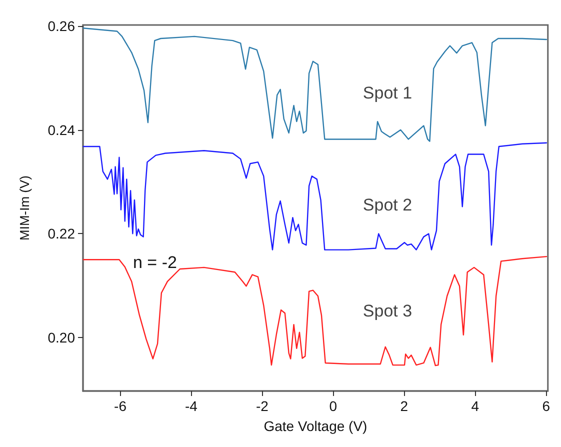  What do you see at coordinates (155, 262) in the screenshot?
I see `annotation: n = -2` at bounding box center [155, 262].